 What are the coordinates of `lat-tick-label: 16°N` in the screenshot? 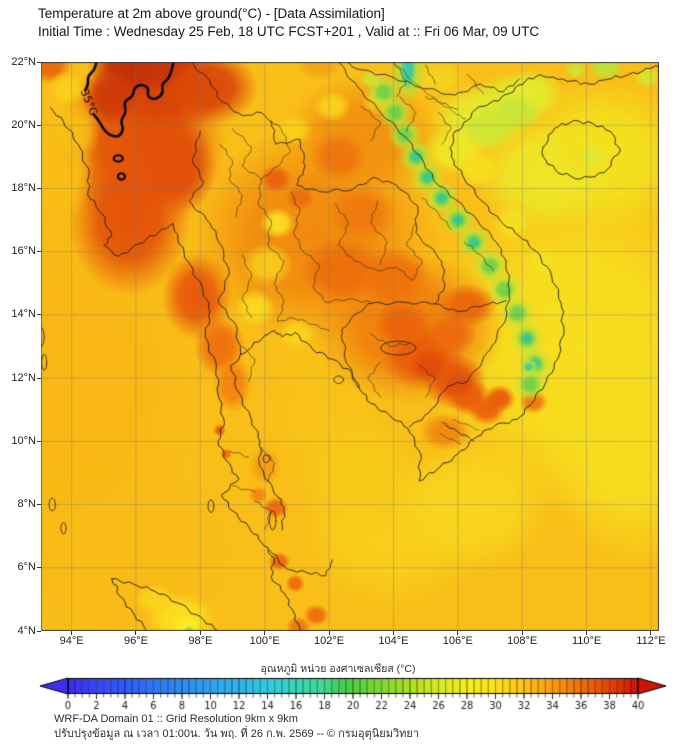 It's located at (23, 251).